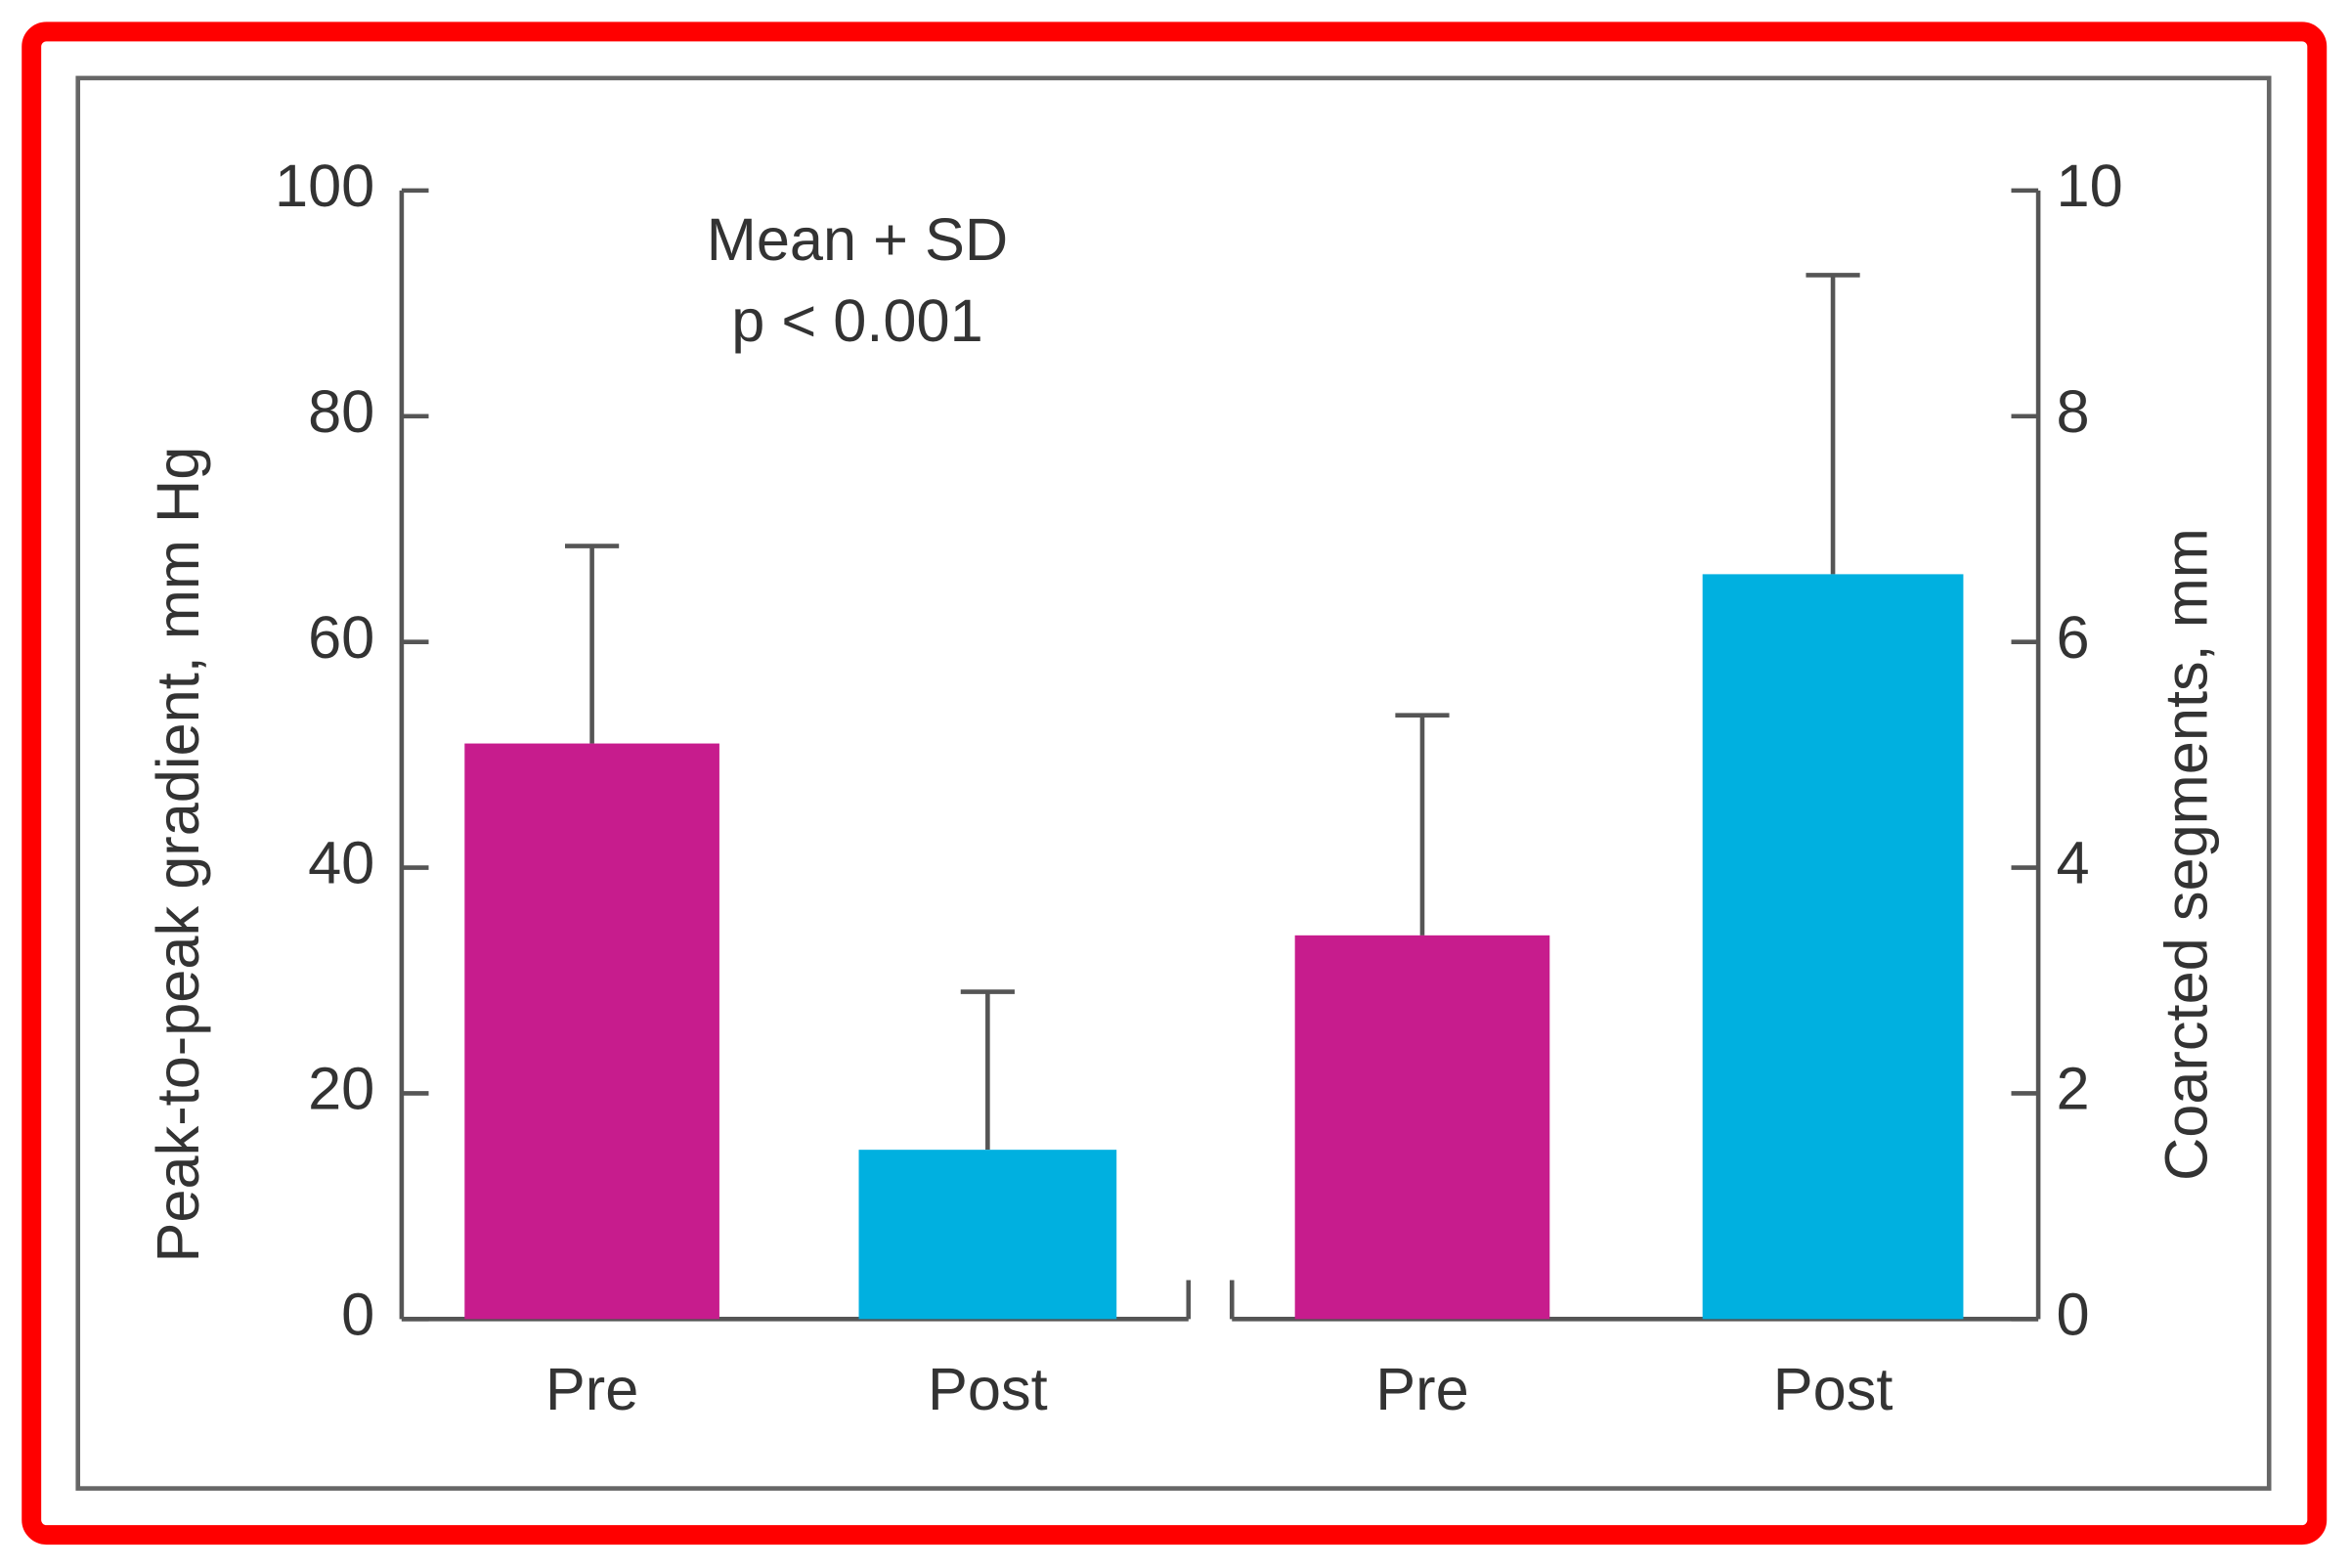 The width and height of the screenshot is (2350, 1568). What do you see at coordinates (2186, 854) in the screenshot?
I see `y-axis-label: Coarcted segments, mm` at bounding box center [2186, 854].